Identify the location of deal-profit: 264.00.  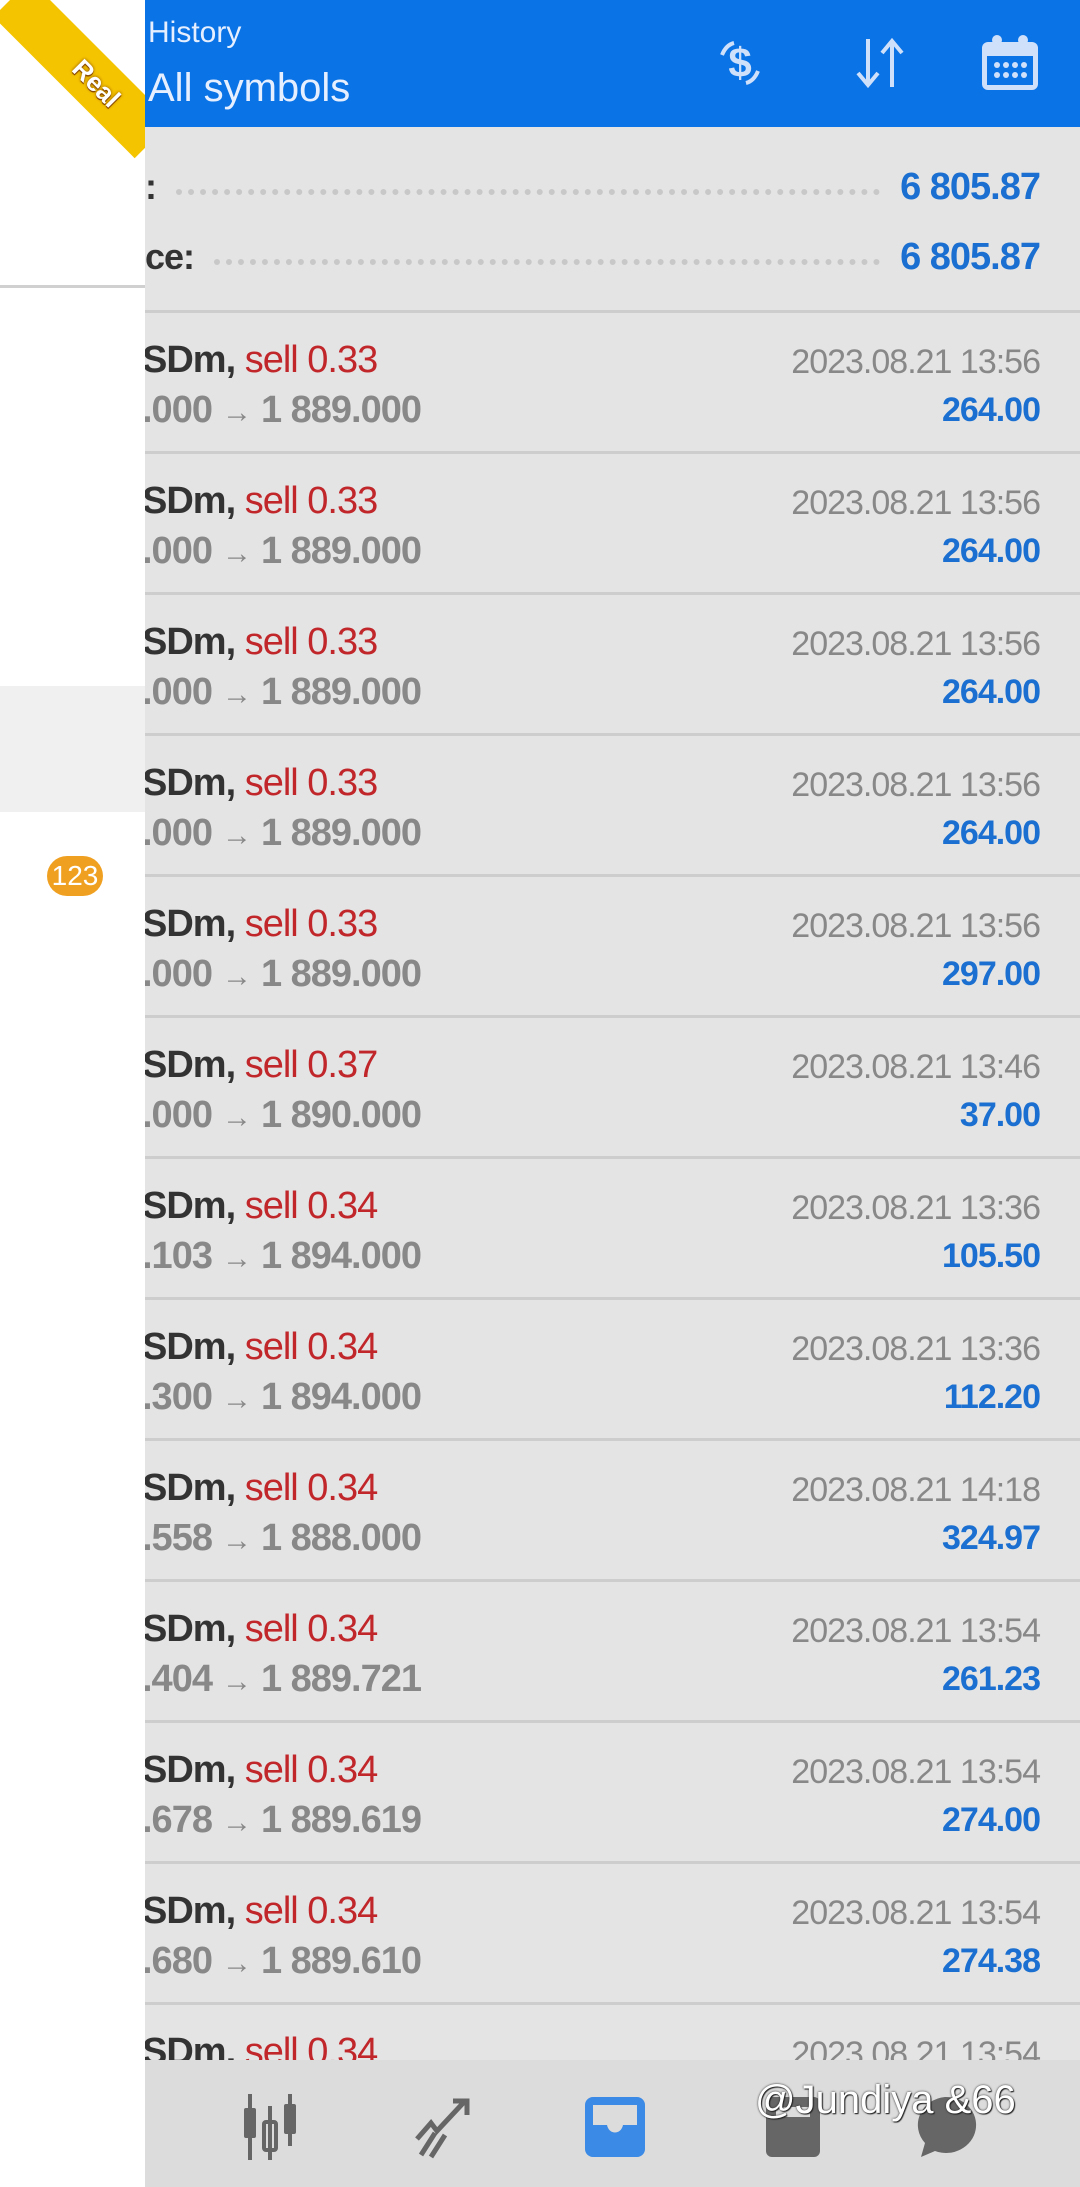
(991, 410).